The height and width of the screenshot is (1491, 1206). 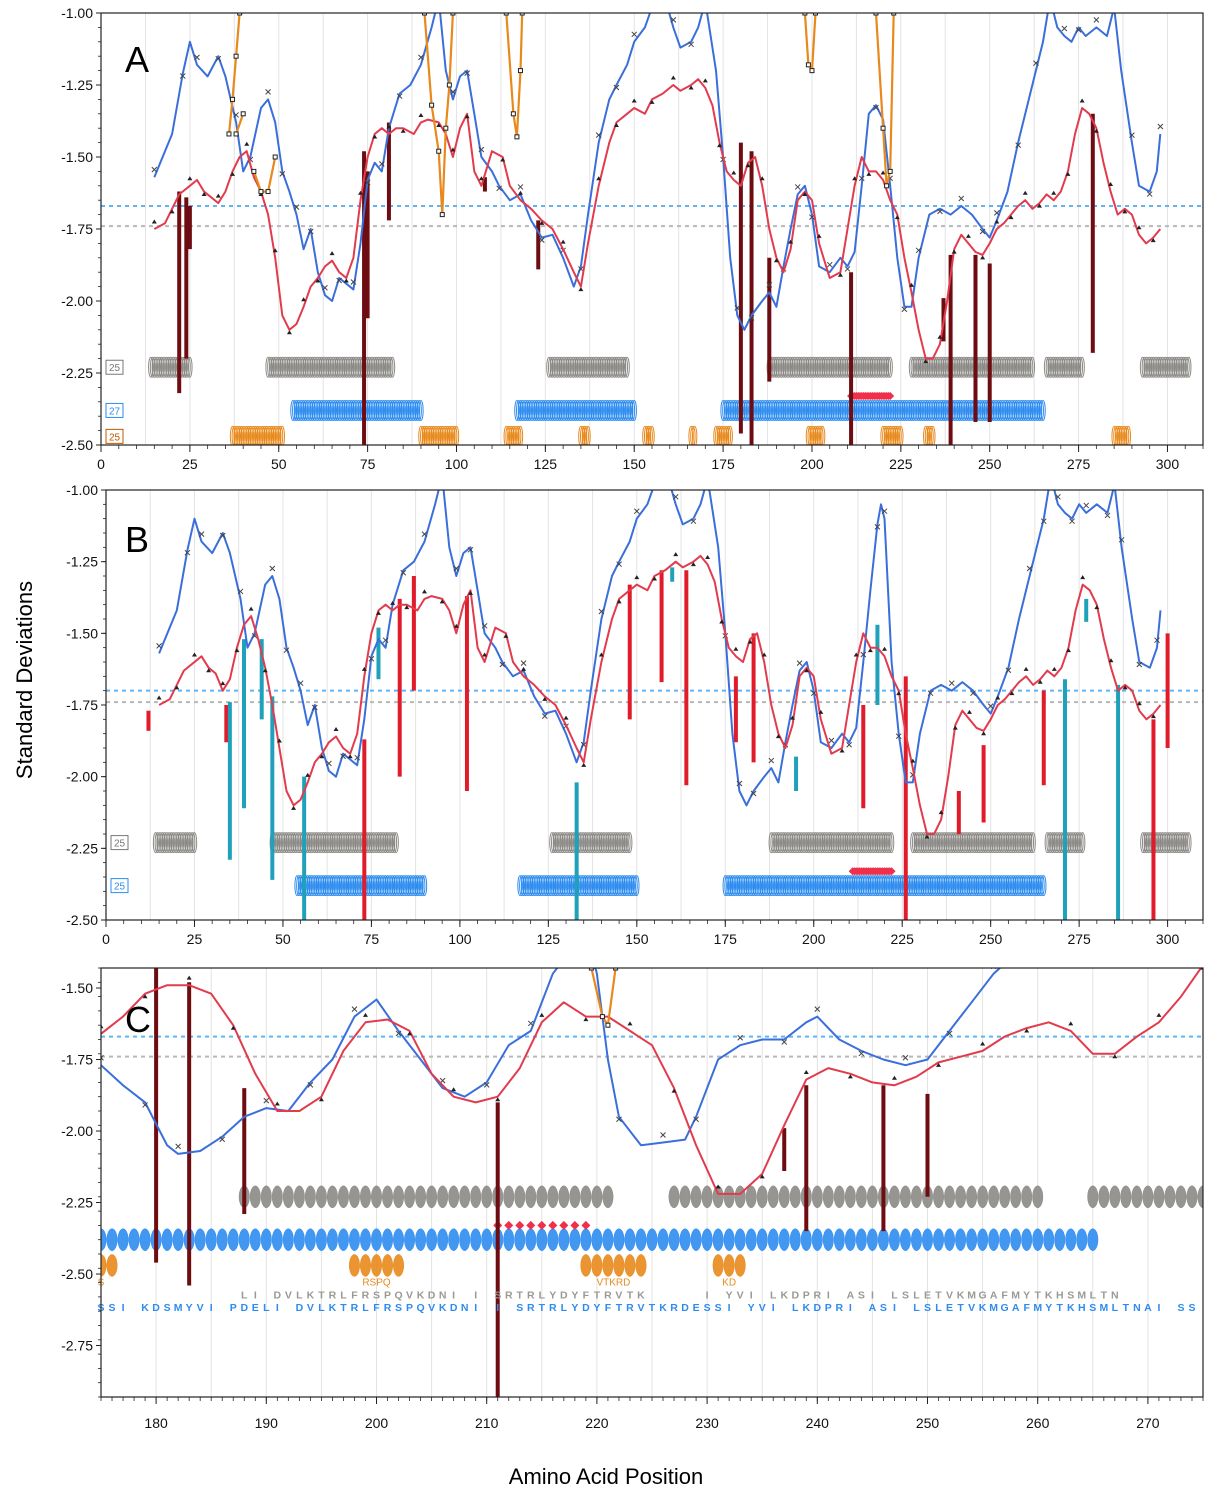 What do you see at coordinates (1137, 1308) in the screenshot?
I see `sequence-letter: N` at bounding box center [1137, 1308].